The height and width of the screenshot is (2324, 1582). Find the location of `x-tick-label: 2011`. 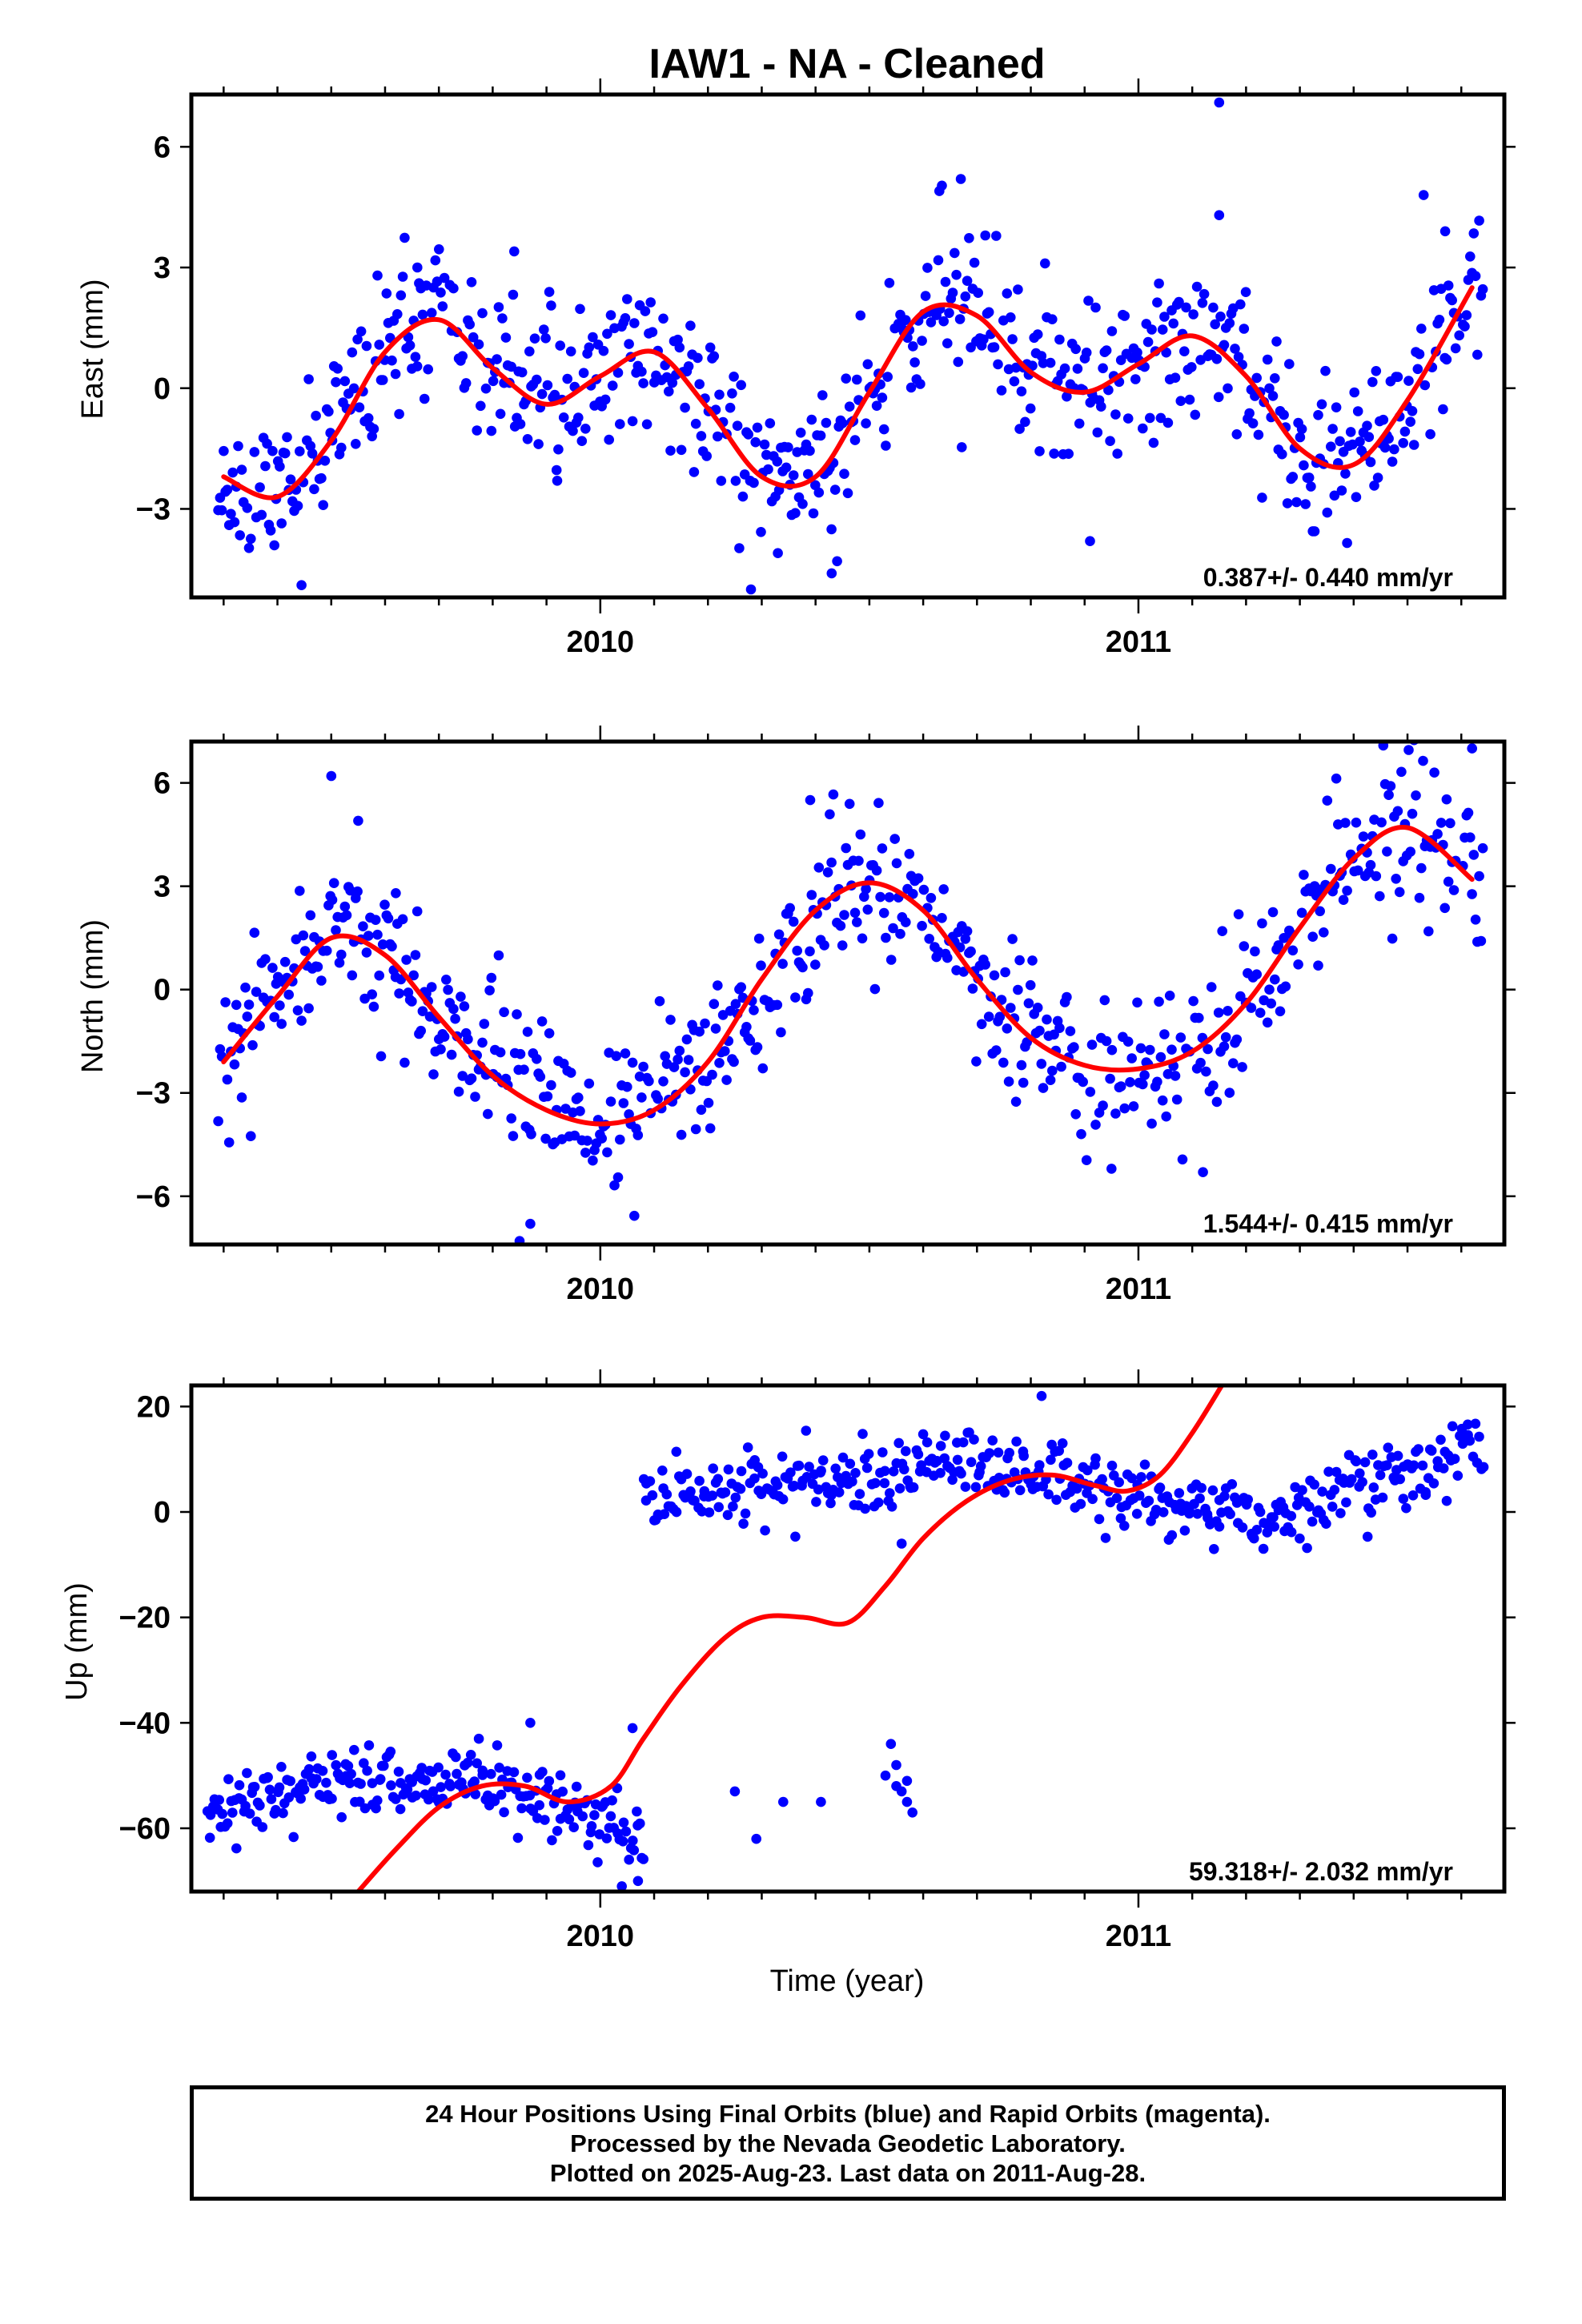

x-tick-label: 2011 is located at coordinates (1138, 1289).